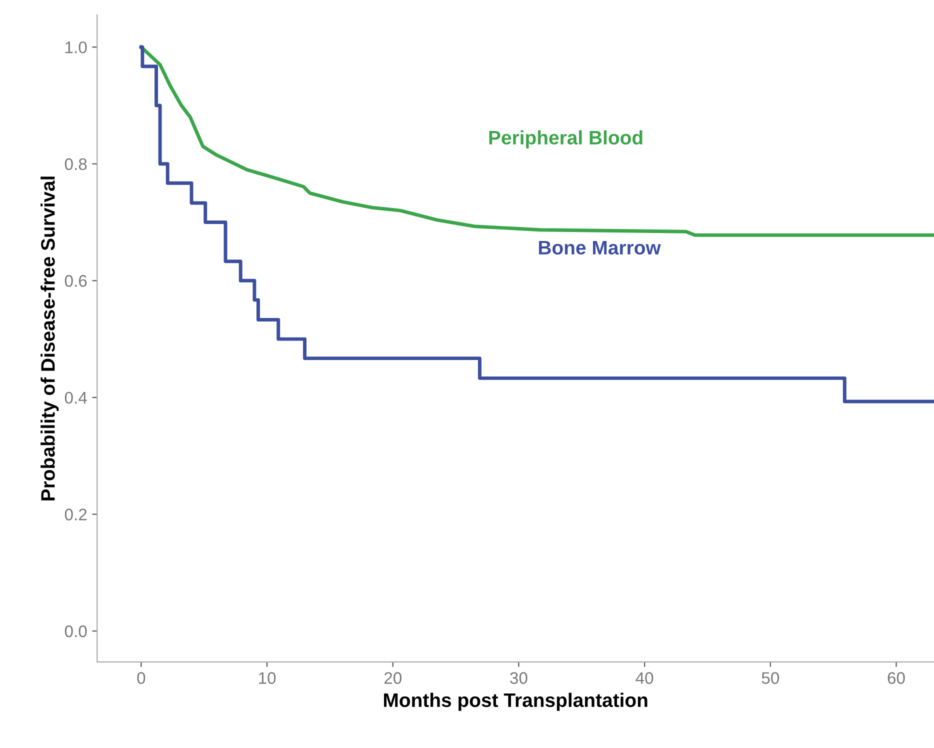  Describe the element at coordinates (75, 281) in the screenshot. I see `y-tick-label: 0.6` at that location.